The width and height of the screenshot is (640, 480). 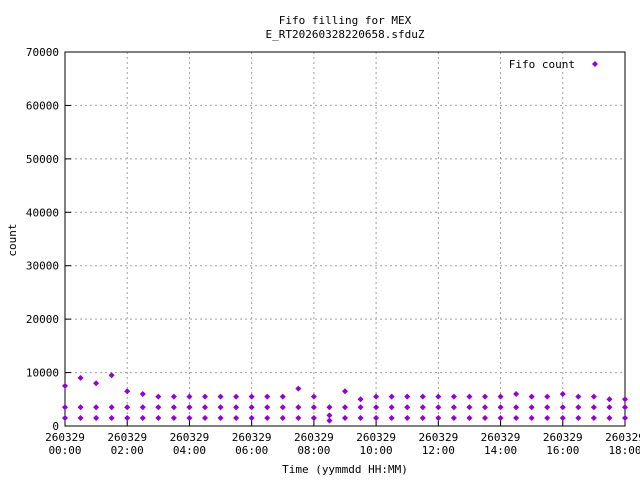 I want to click on x-tick-label: 260329 12:00, so click(x=438, y=444).